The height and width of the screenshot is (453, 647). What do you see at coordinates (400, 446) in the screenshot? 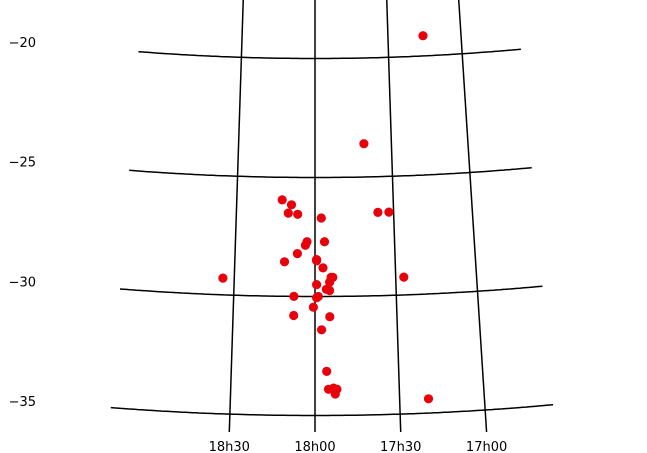
I see `x-tick-label: 17h30` at bounding box center [400, 446].